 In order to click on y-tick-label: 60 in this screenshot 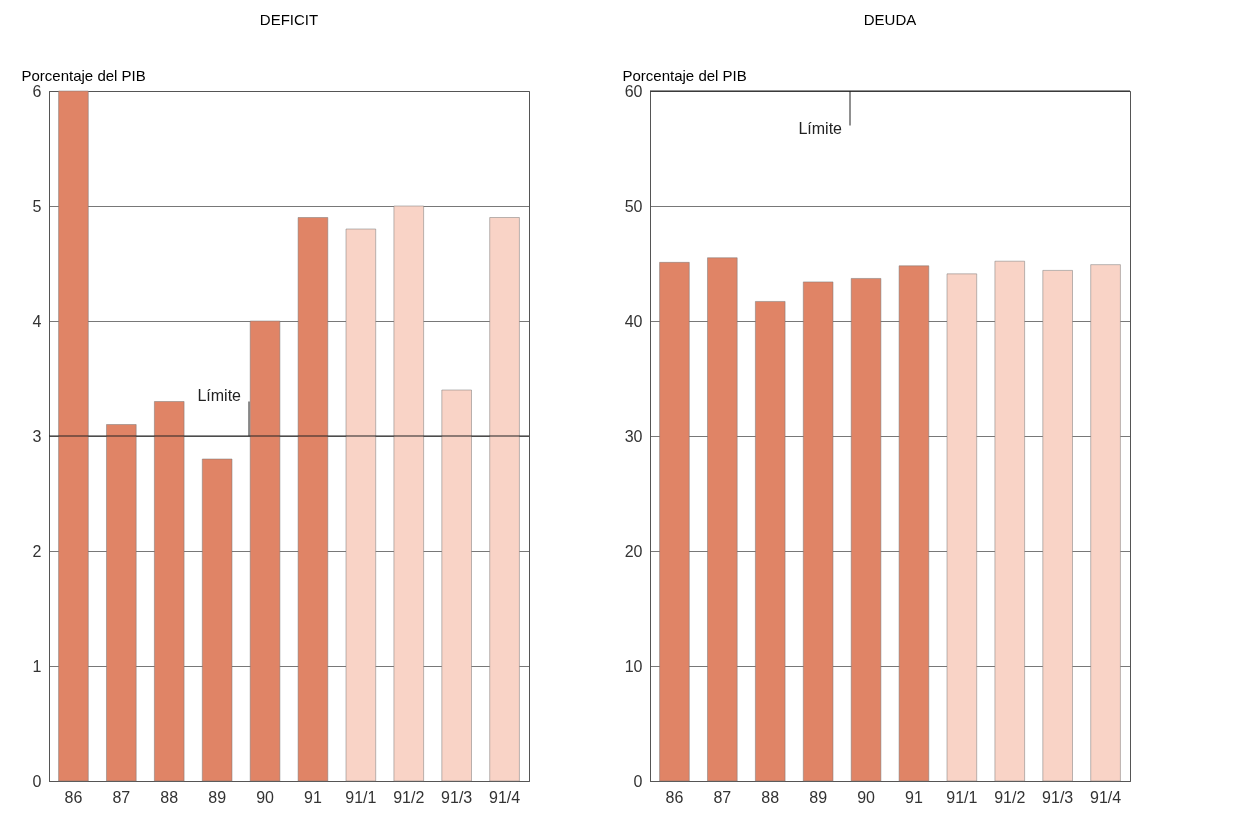, I will do `click(633, 91)`.